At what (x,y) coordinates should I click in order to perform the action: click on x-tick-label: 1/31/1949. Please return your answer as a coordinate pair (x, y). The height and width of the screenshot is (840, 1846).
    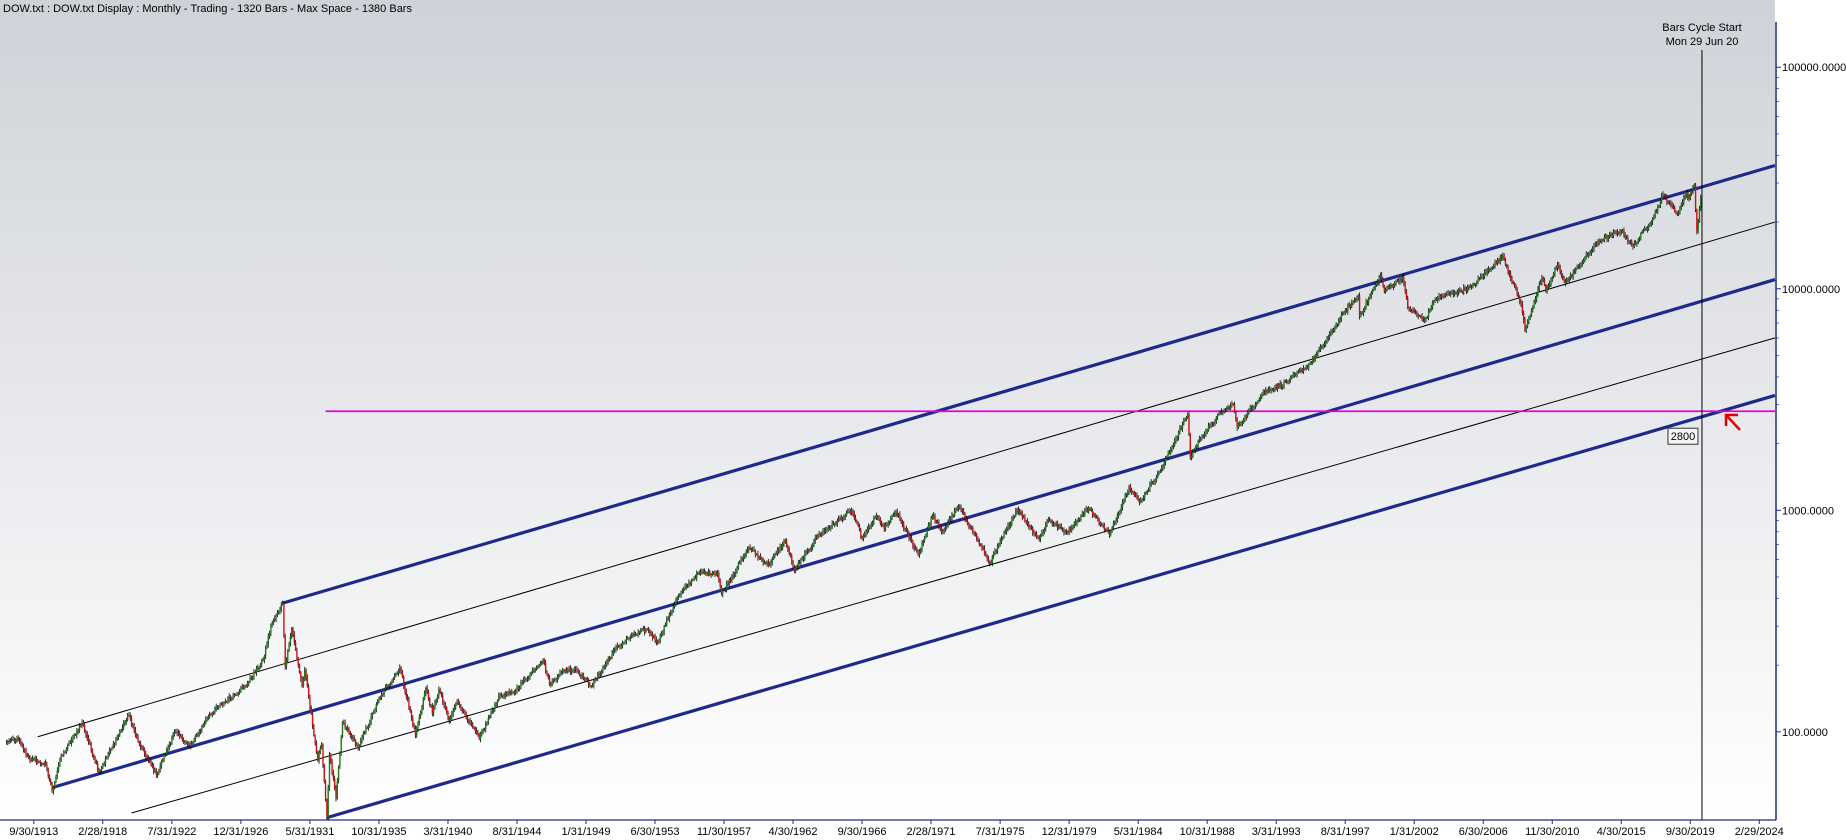
    Looking at the image, I should click on (586, 832).